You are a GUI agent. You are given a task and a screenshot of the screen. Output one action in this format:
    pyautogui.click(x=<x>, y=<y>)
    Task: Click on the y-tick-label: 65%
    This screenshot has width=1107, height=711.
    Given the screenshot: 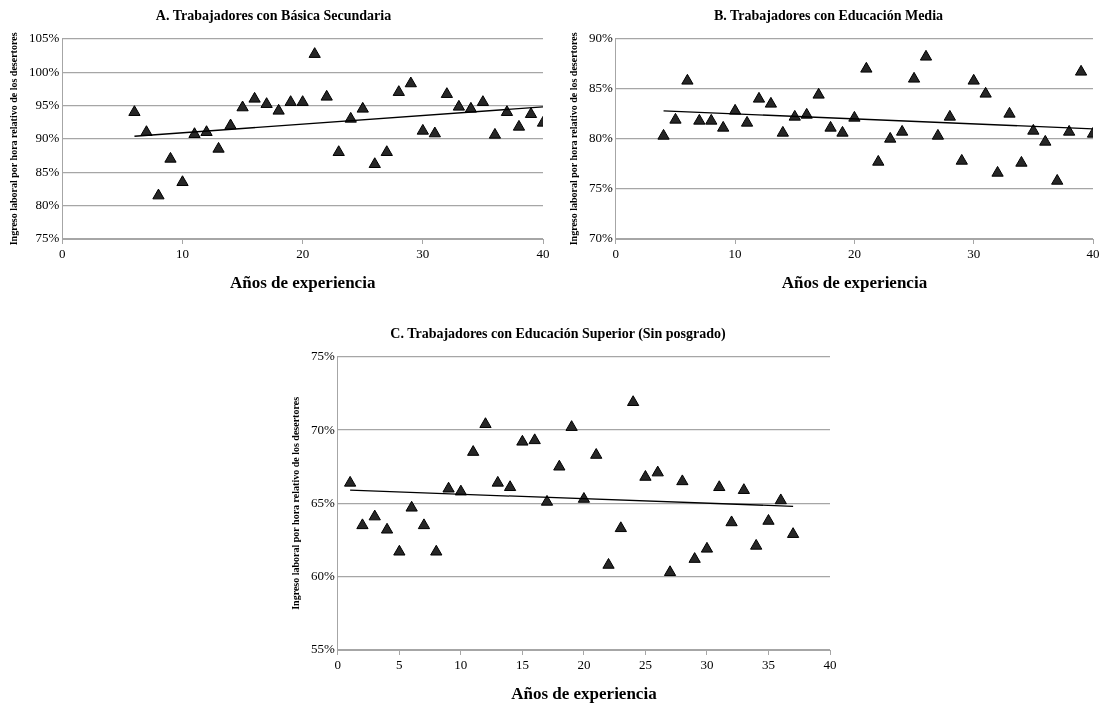 What is the action you would take?
    pyautogui.click(x=322, y=502)
    